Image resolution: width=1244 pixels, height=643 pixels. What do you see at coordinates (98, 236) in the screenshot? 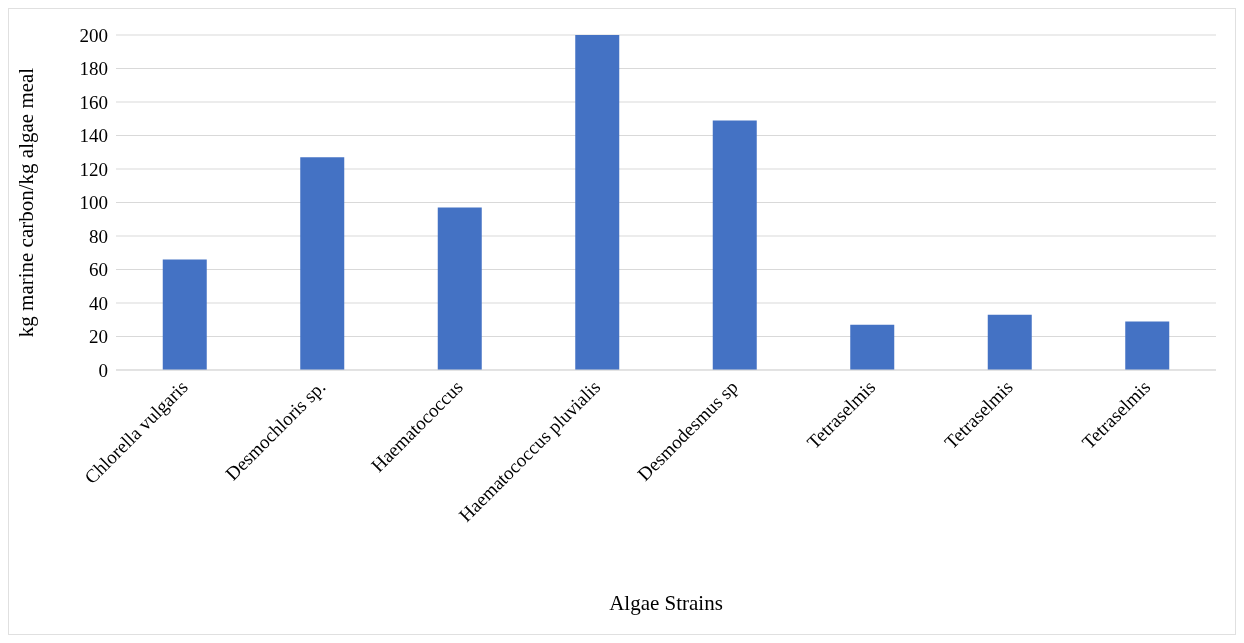
I see `y-tick-label: 80` at bounding box center [98, 236].